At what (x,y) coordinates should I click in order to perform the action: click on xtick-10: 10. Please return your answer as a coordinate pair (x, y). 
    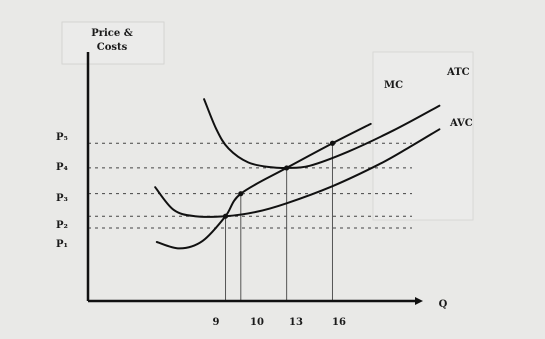
    Looking at the image, I should click on (257, 322).